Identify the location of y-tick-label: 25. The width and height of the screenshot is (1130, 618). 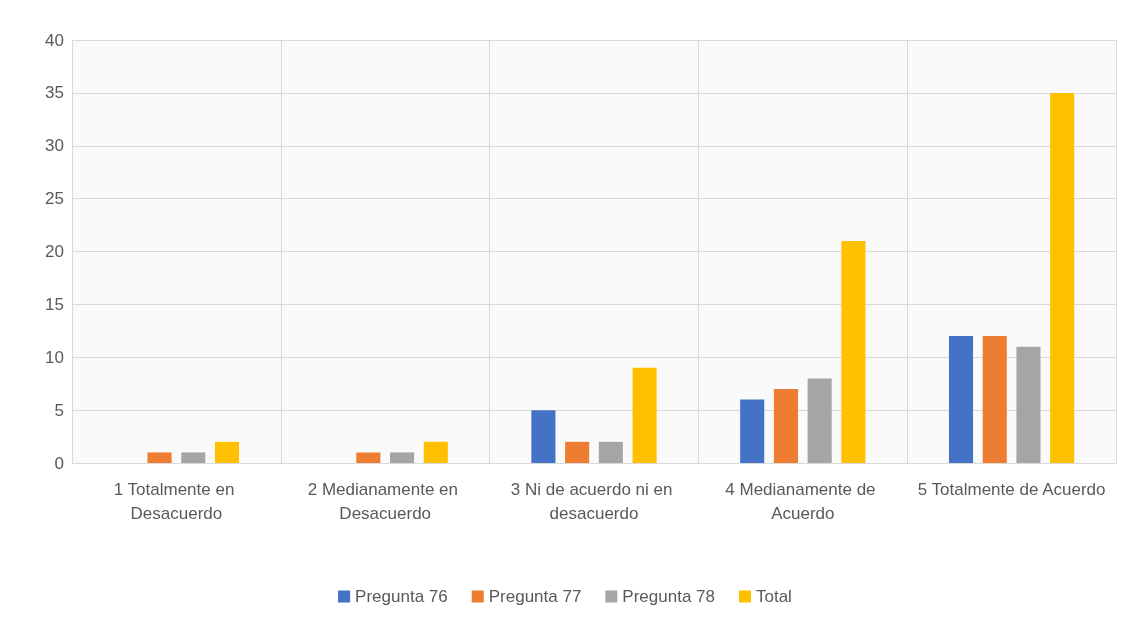
(54, 199).